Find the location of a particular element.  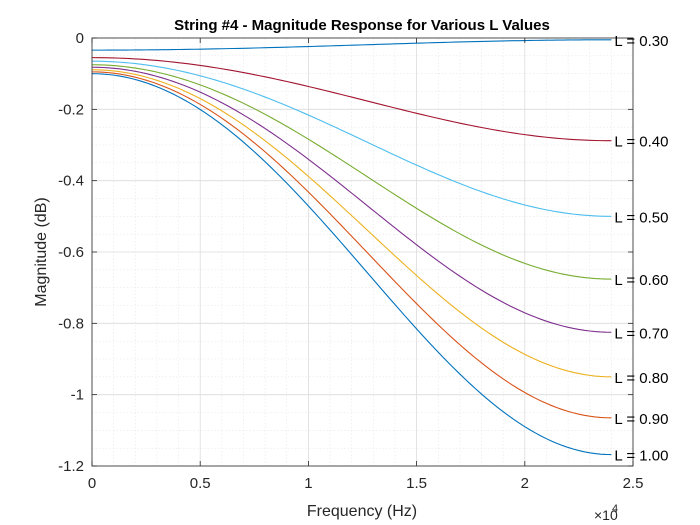

series-label-7: L = 0.90 is located at coordinates (641, 419).